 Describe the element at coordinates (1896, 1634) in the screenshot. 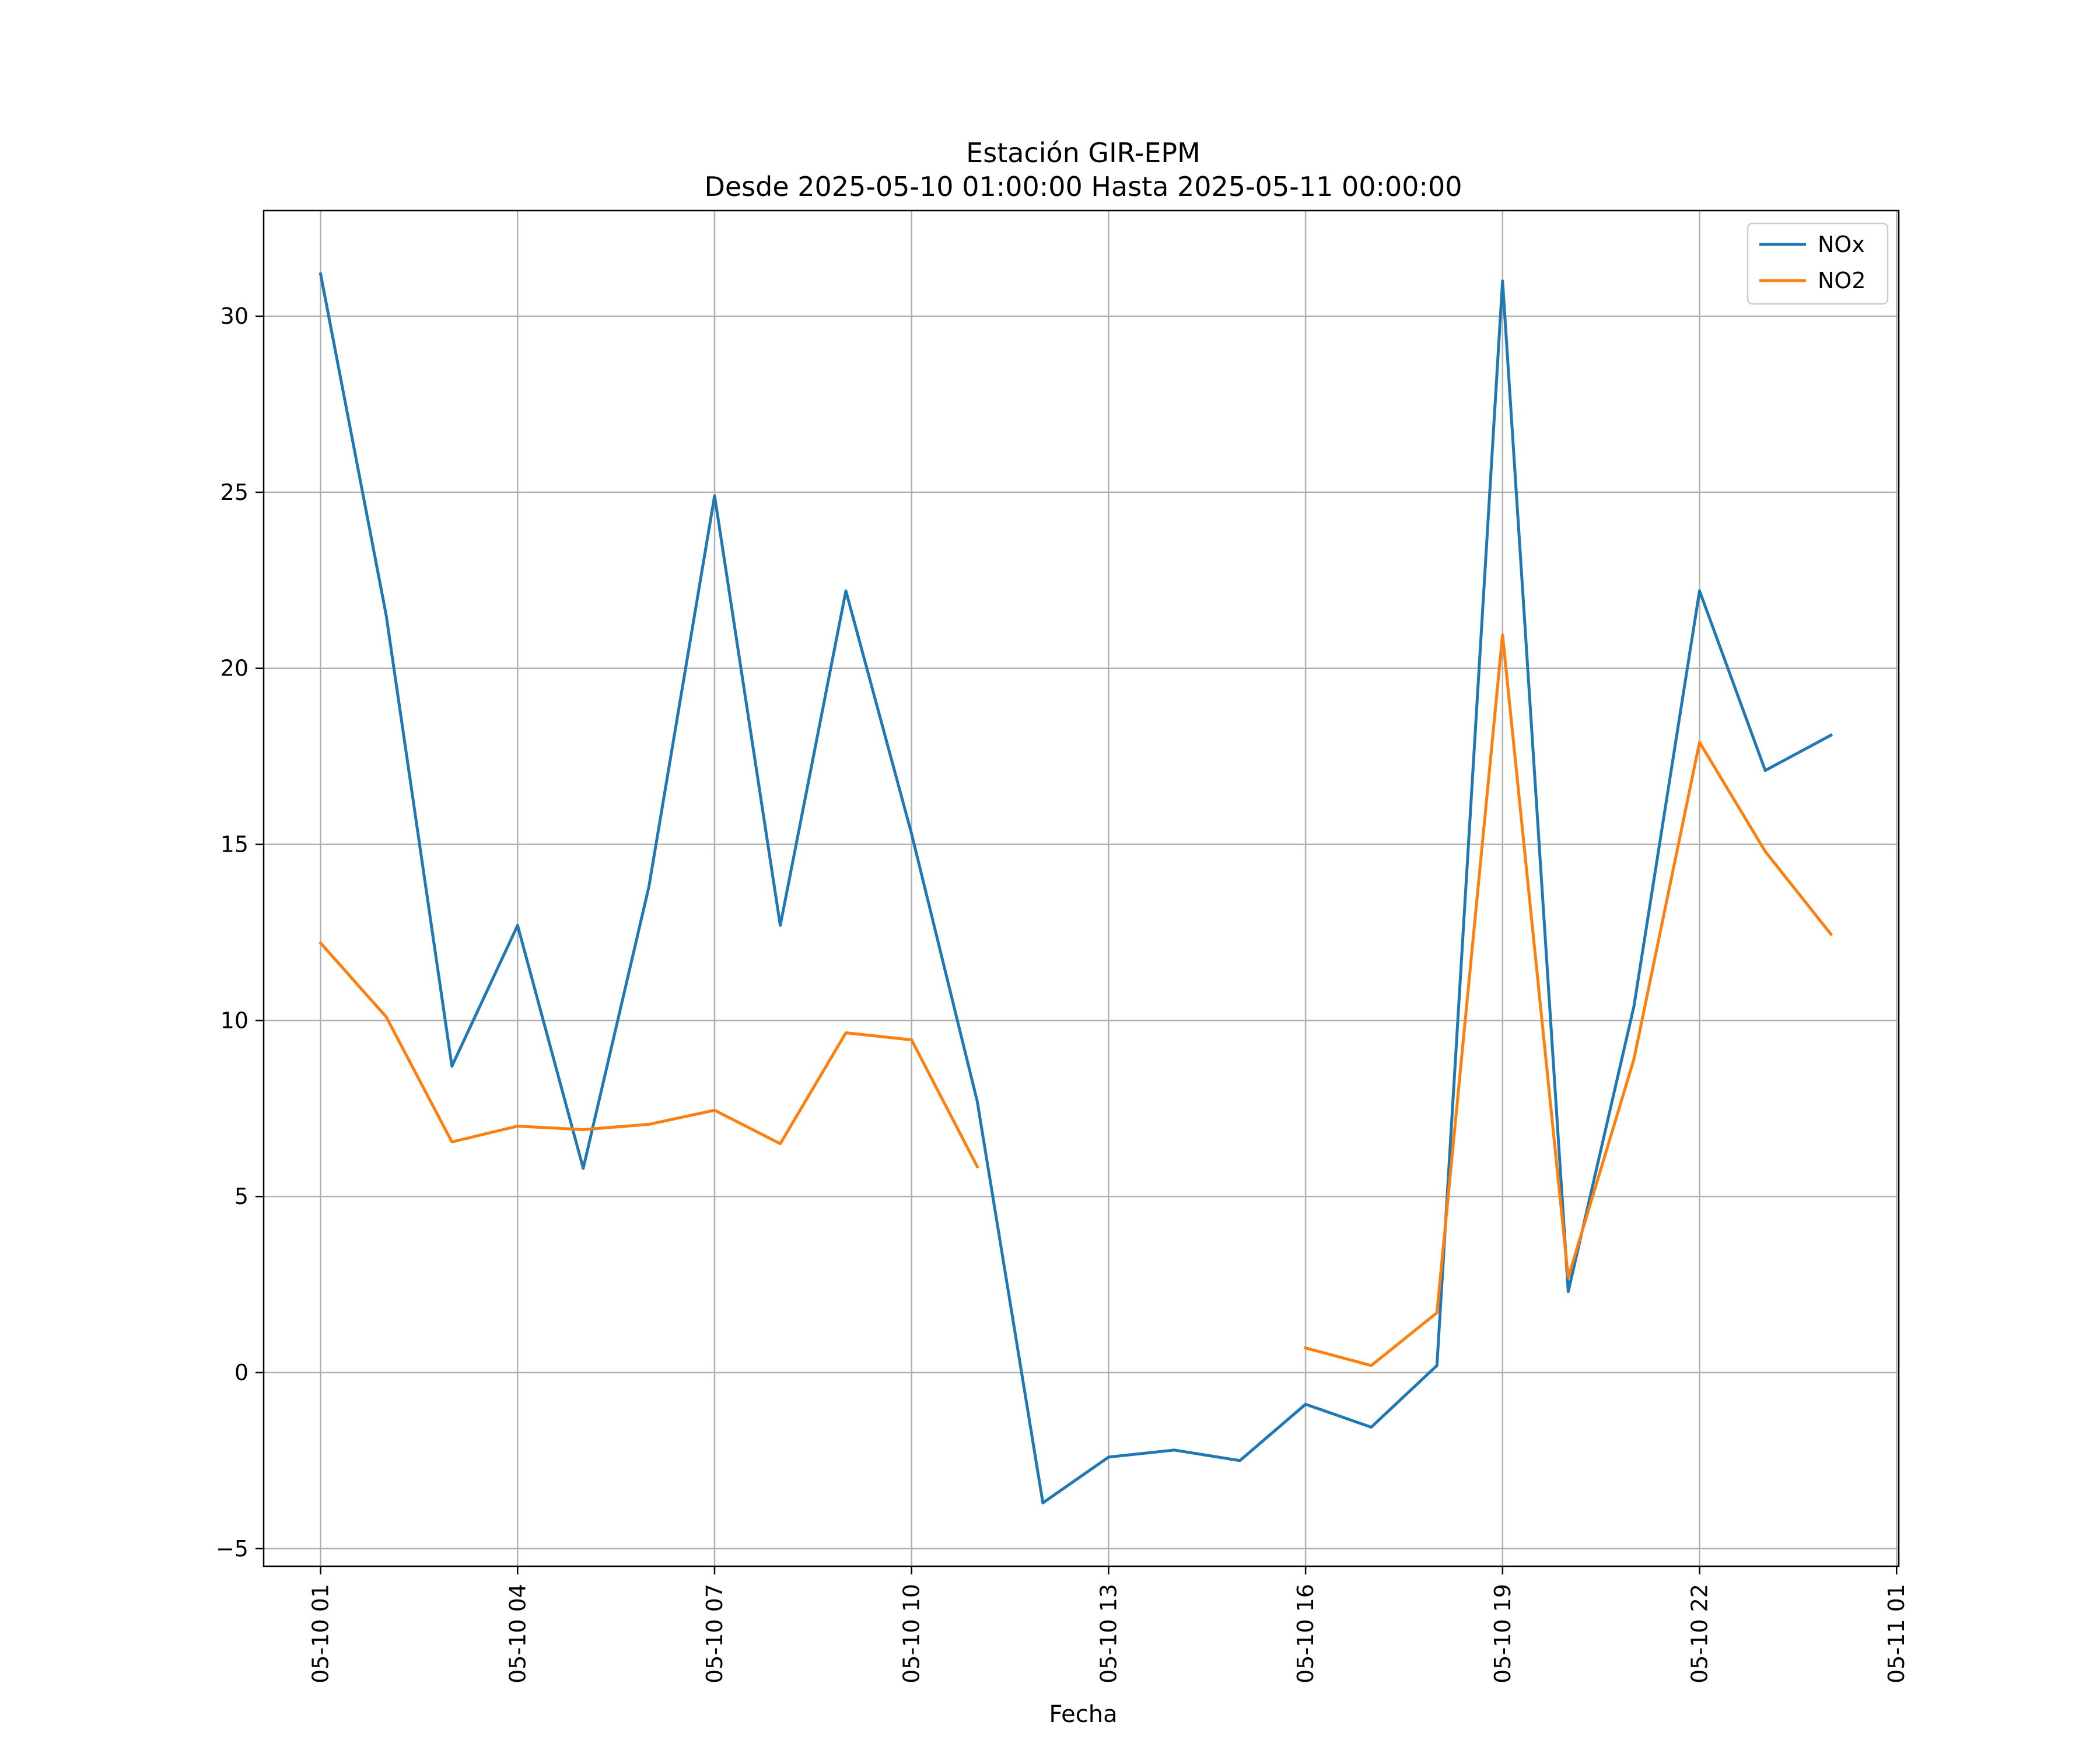

I see `x-tick-label: 05-11 01` at that location.